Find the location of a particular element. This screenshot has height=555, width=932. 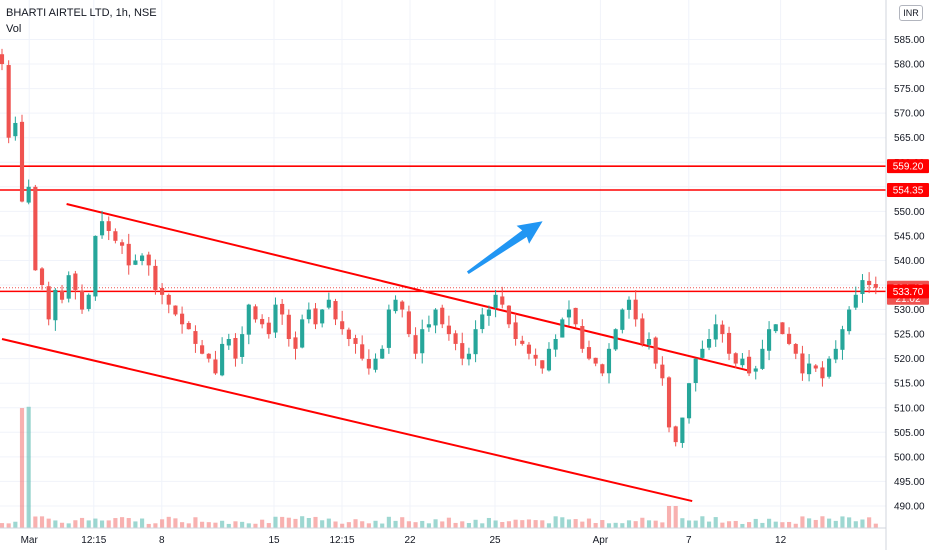

price-tick-label: 575.00 is located at coordinates (909, 89).